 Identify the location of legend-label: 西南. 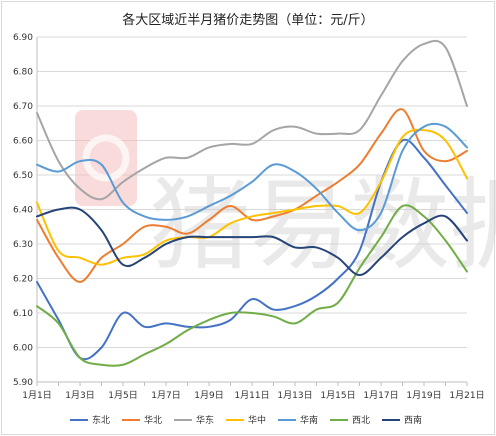
(413, 420).